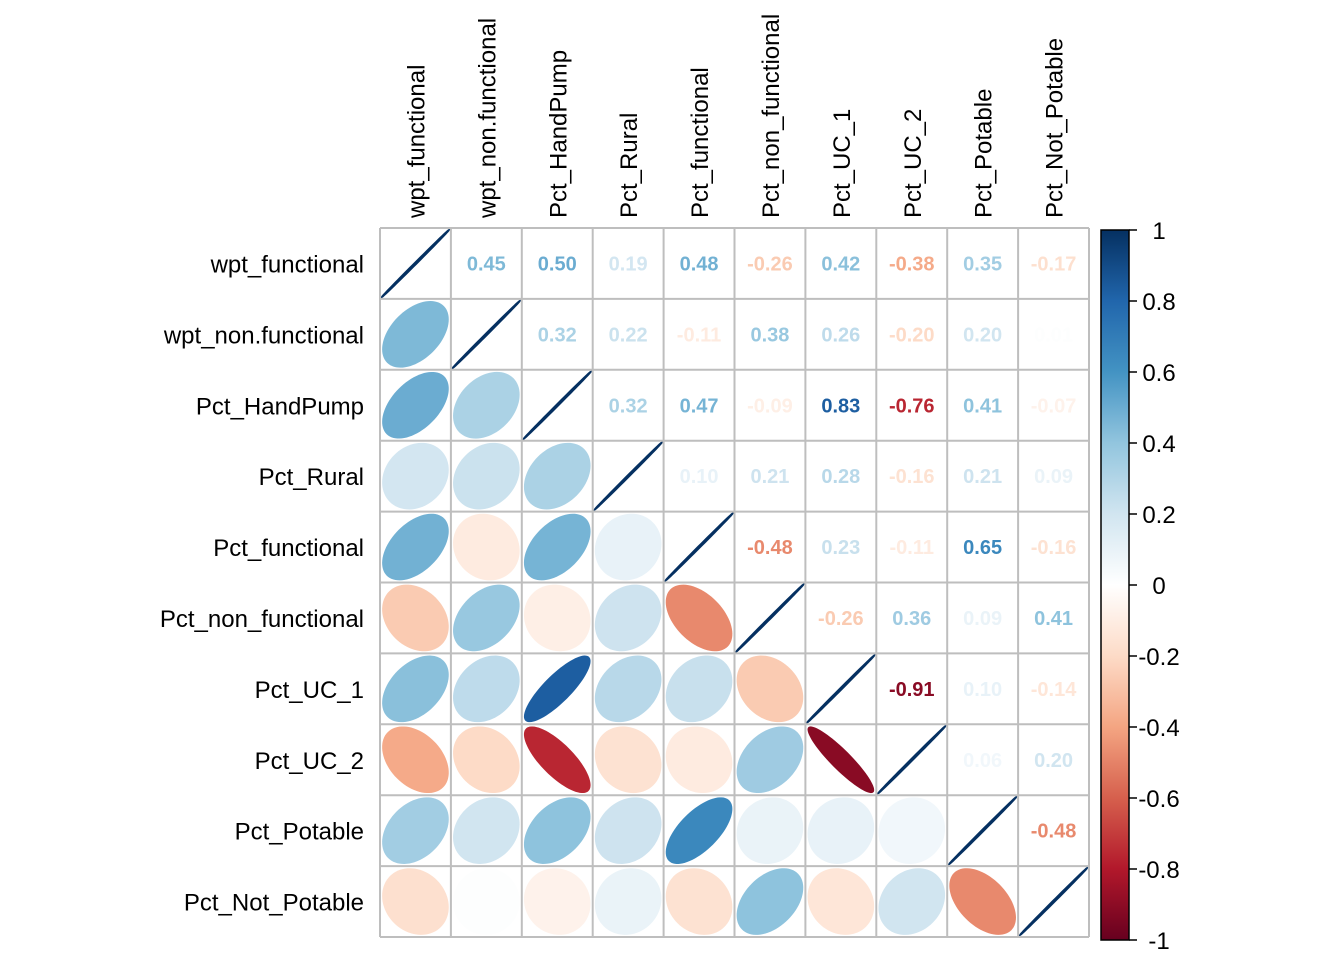 The width and height of the screenshot is (1344, 960). I want to click on cell-Pct_Potable-Pct_non_functional, so click(770, 830).